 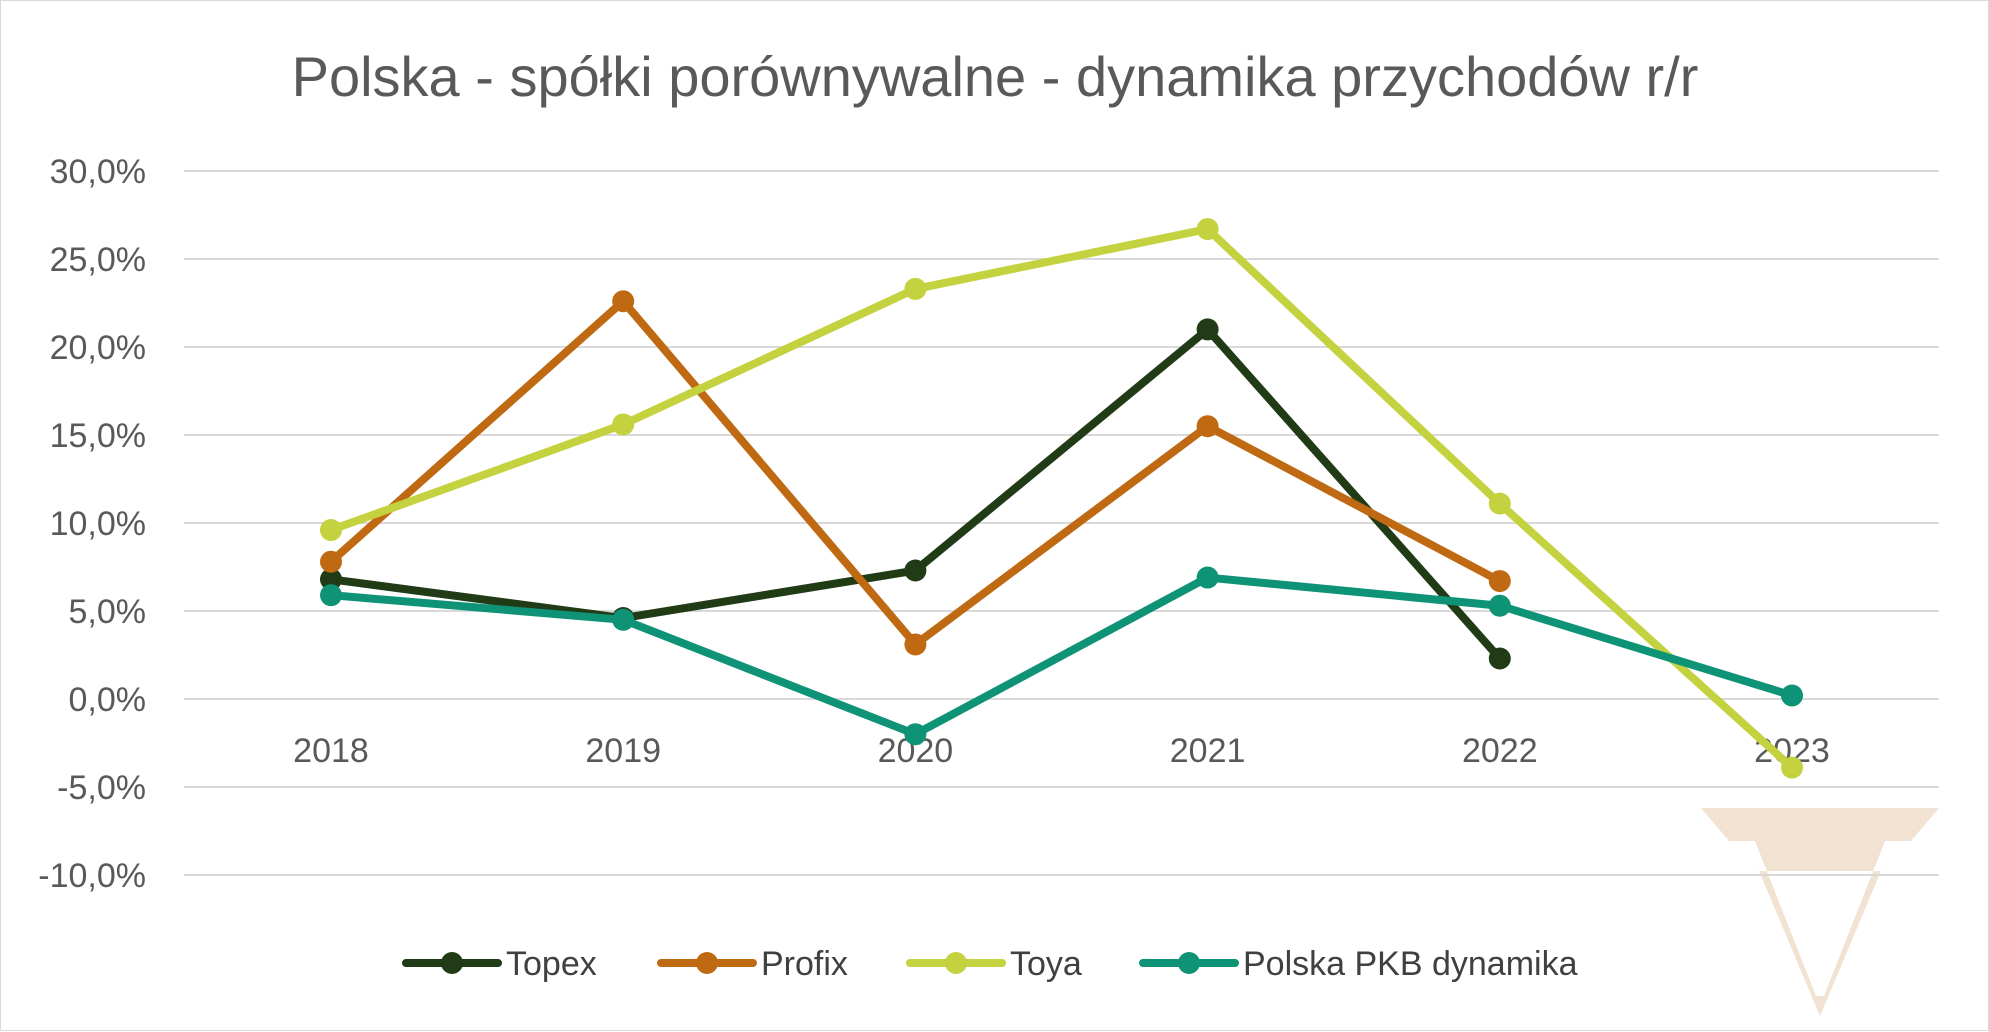 I want to click on x-axis-tick-labels: 2018 2019 2020 2021 2022 2023, so click(x=1061, y=751).